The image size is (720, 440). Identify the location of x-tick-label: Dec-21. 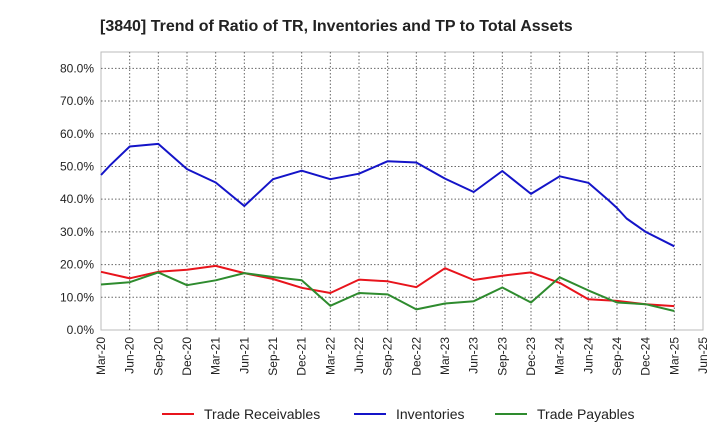
(302, 356).